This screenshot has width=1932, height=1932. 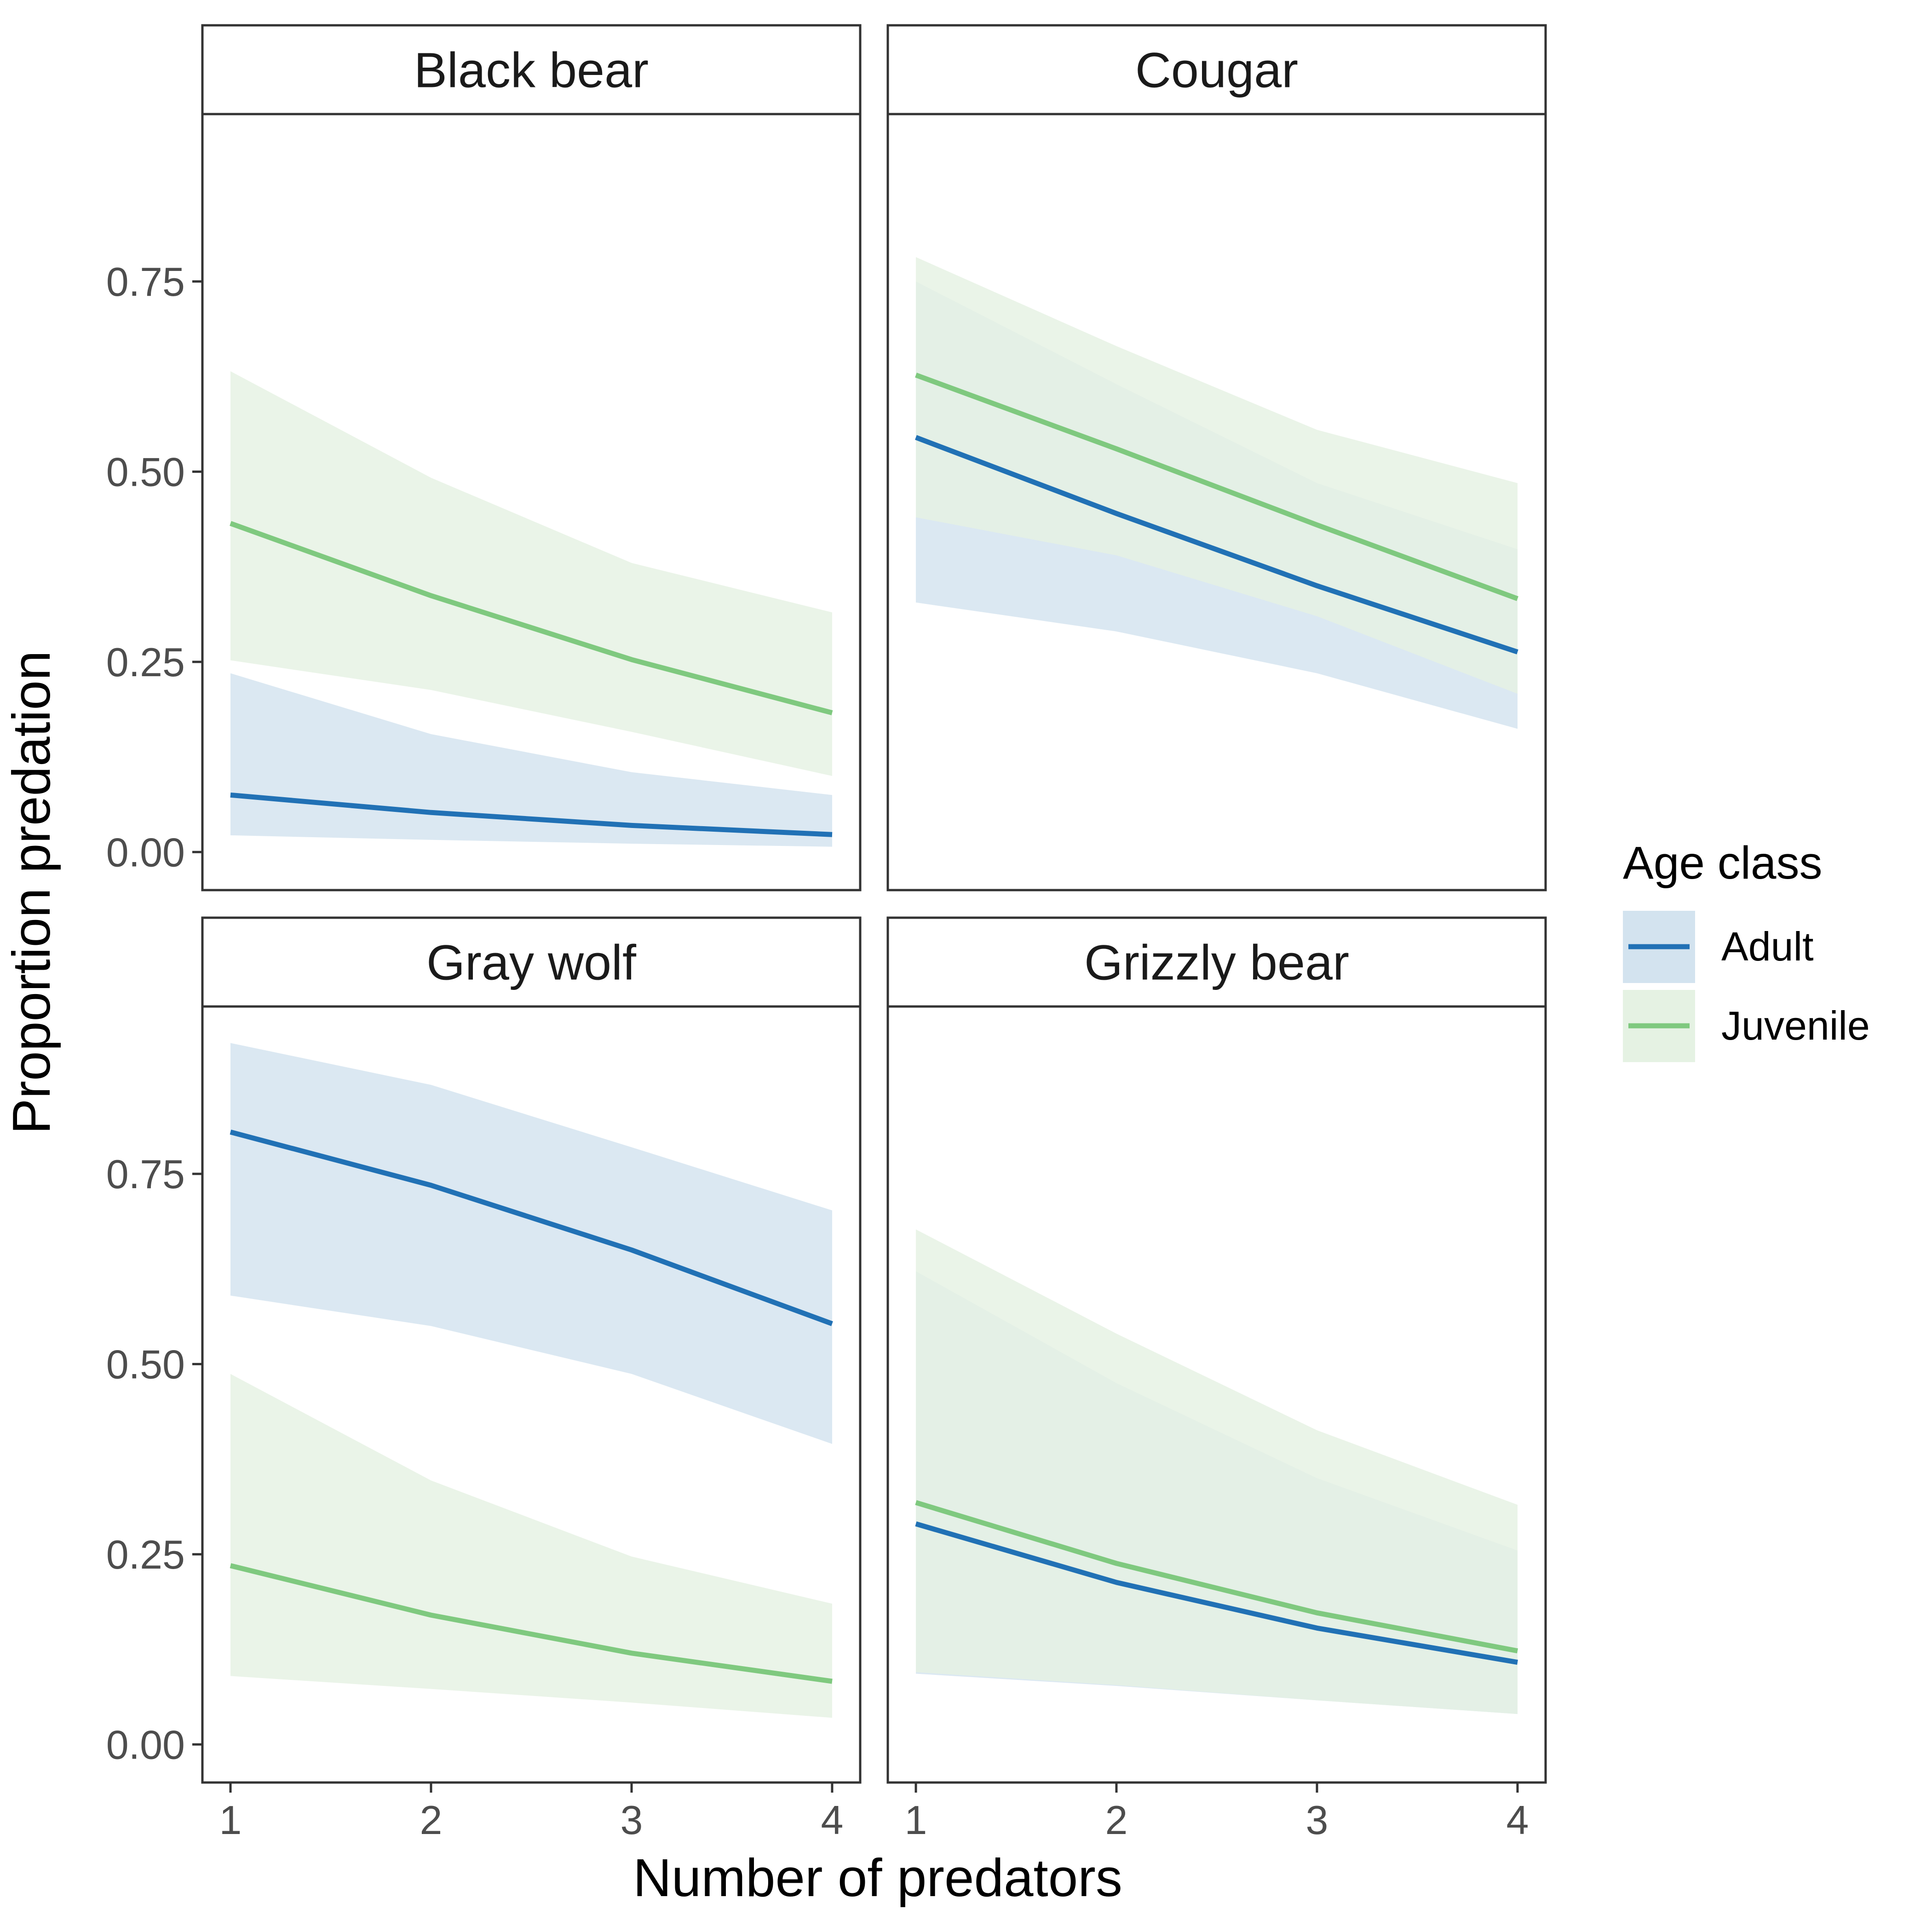 I want to click on panel-border-gray-wolf, so click(x=531, y=1394).